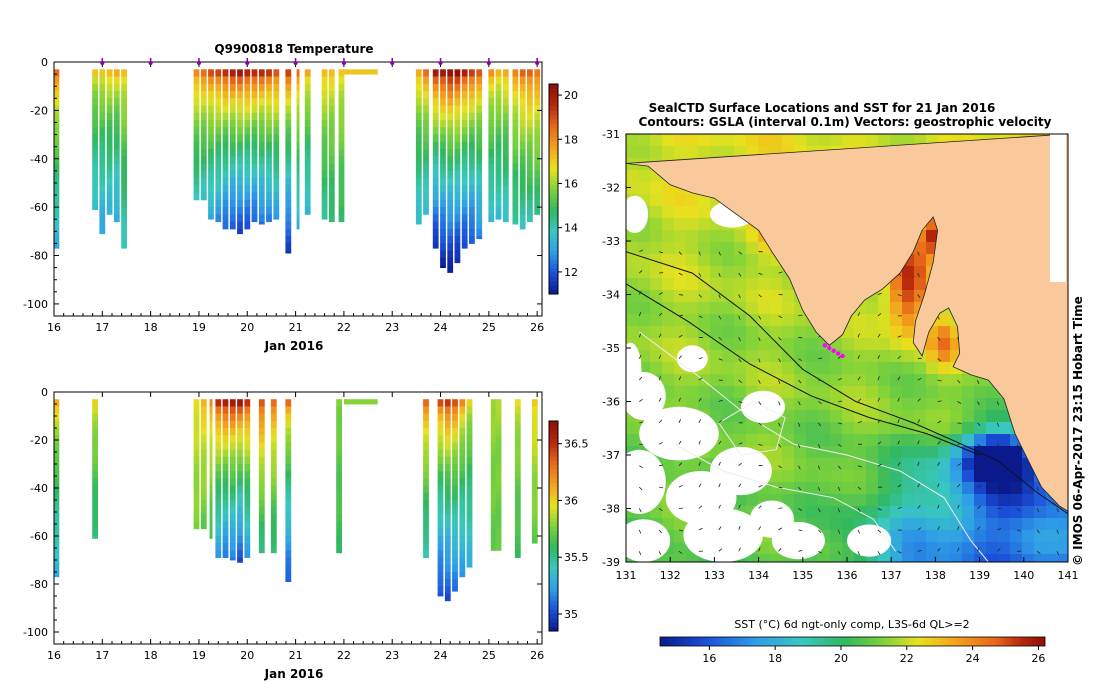 This screenshot has height=700, width=1099. Describe the element at coordinates (199, 655) in the screenshot. I see `x-tick-label: 19` at that location.